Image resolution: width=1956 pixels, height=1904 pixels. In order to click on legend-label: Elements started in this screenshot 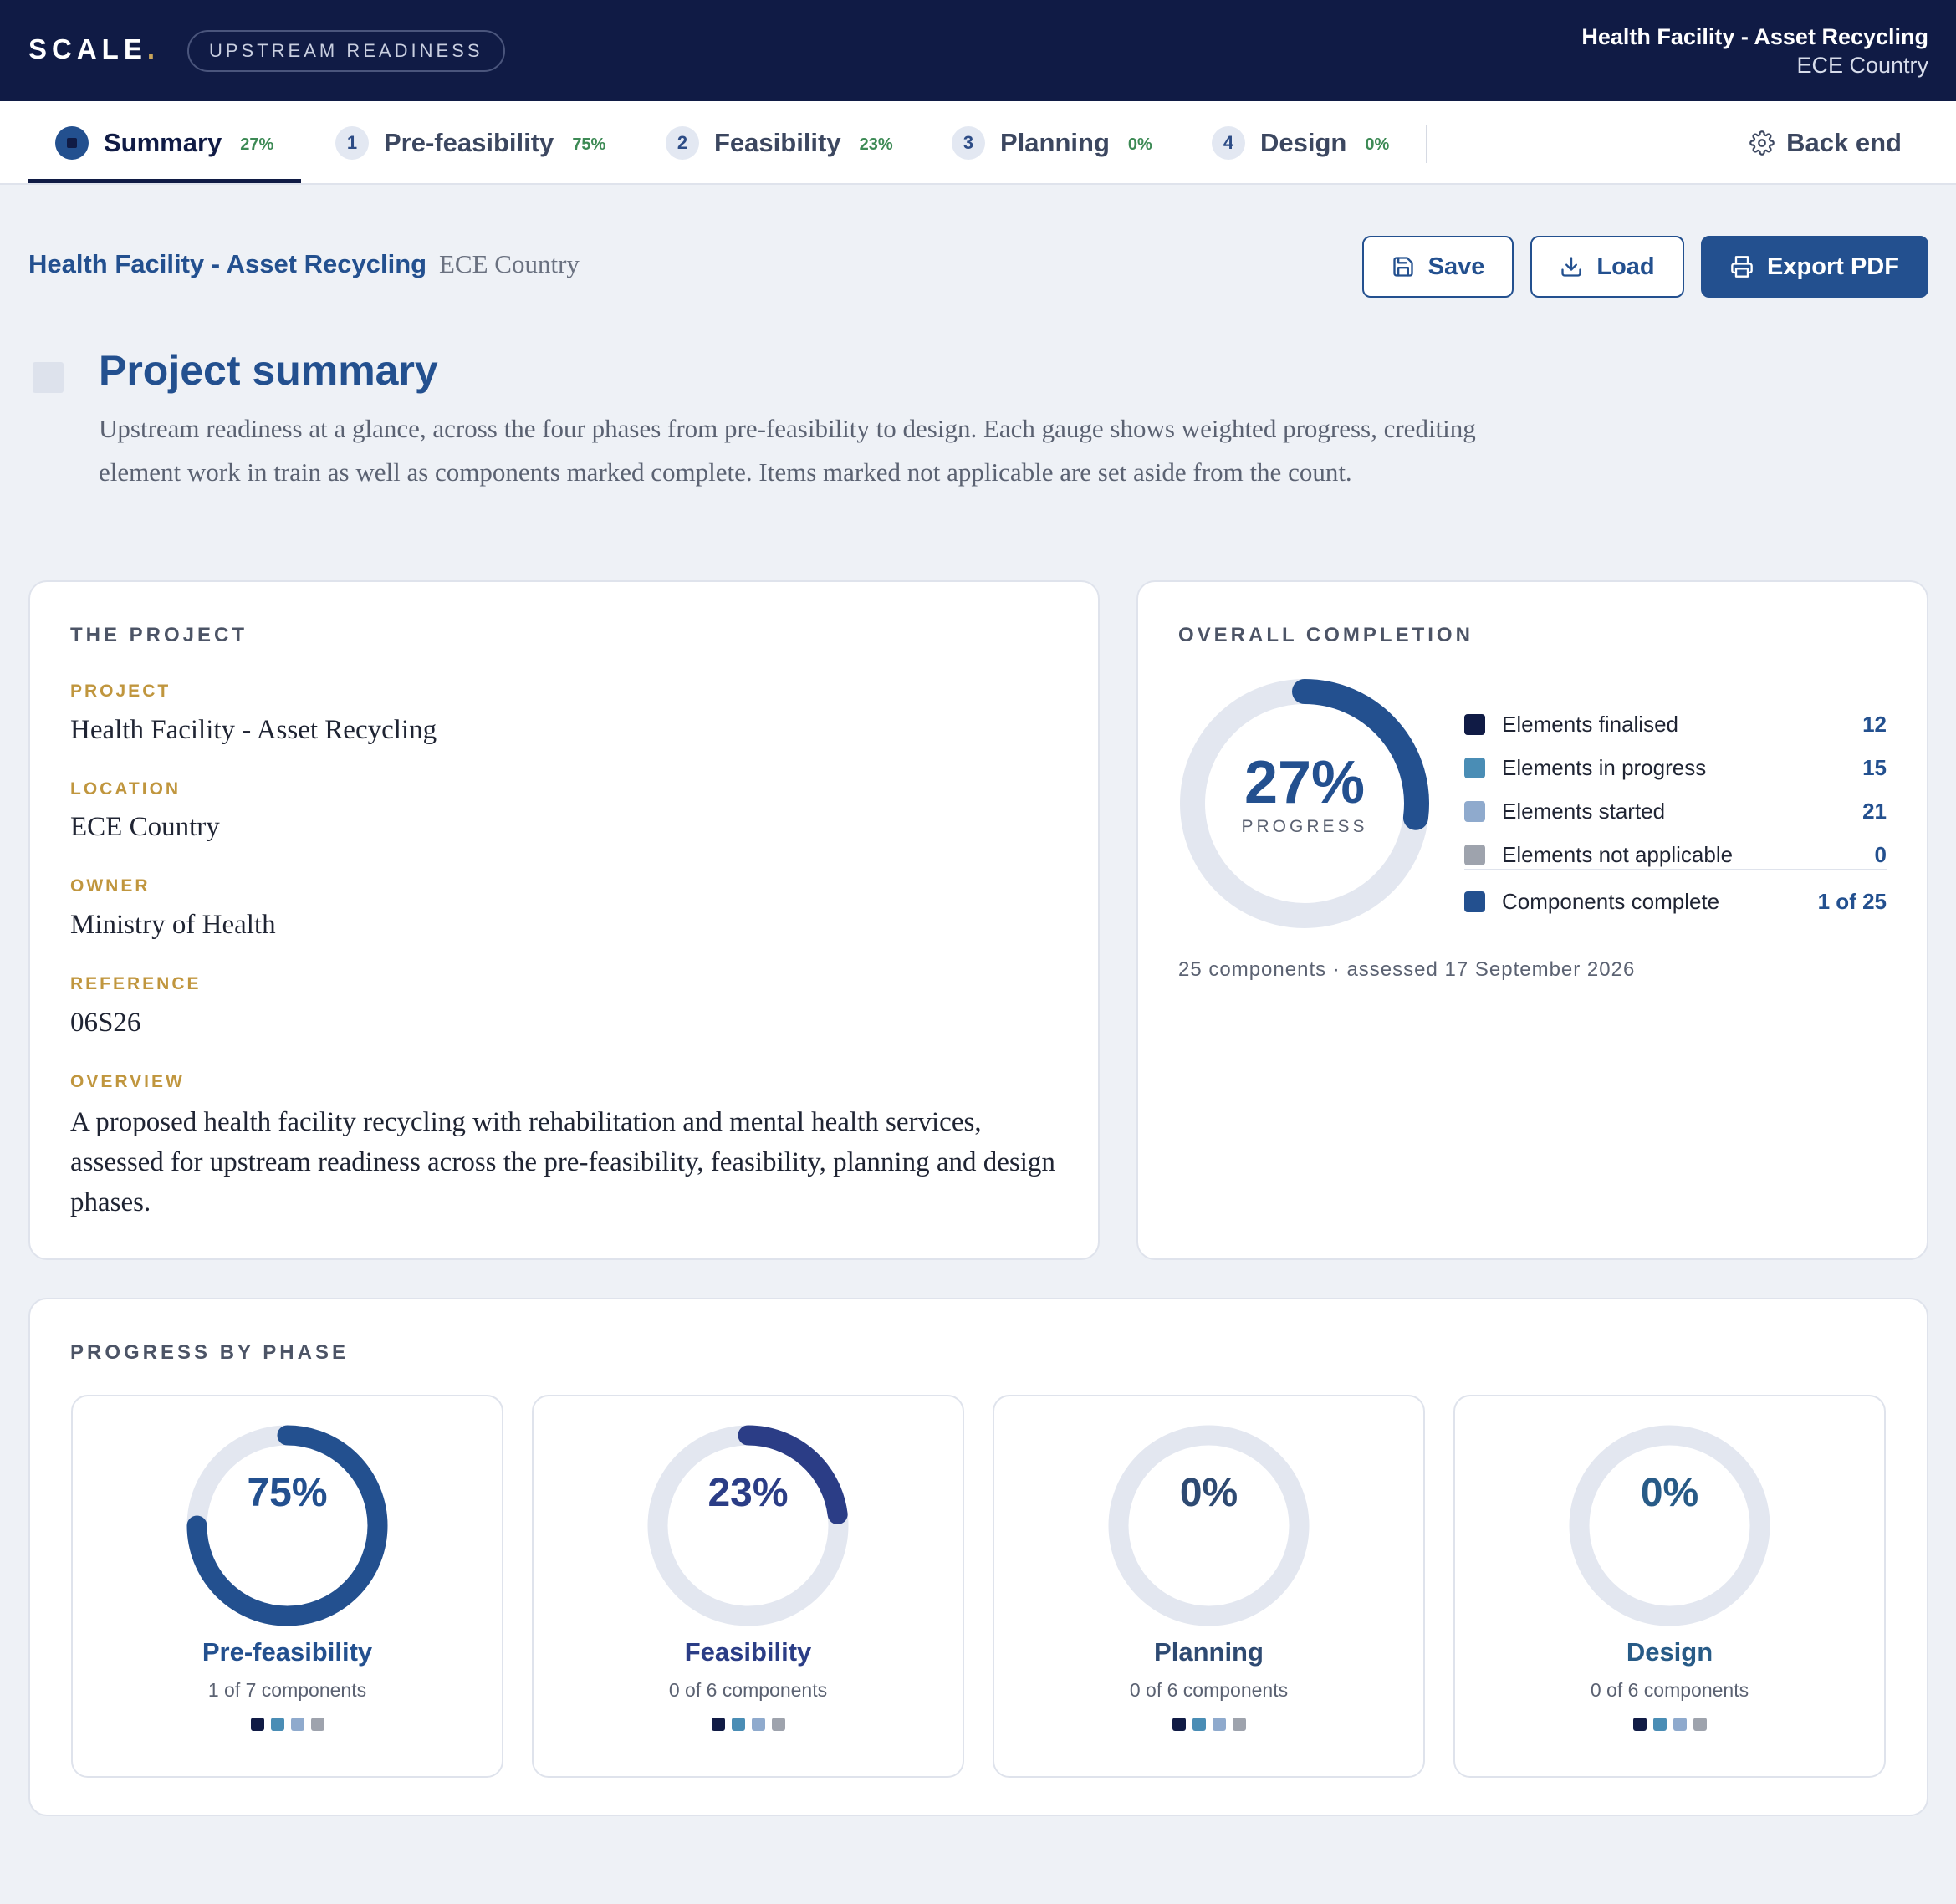, I will do `click(1584, 811)`.